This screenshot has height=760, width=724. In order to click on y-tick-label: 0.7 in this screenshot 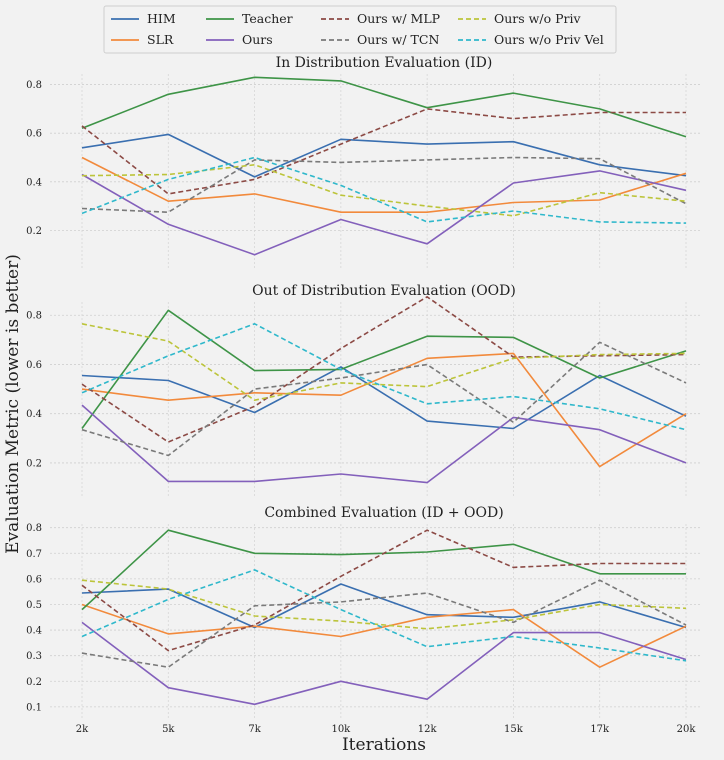, I will do `click(34, 554)`.